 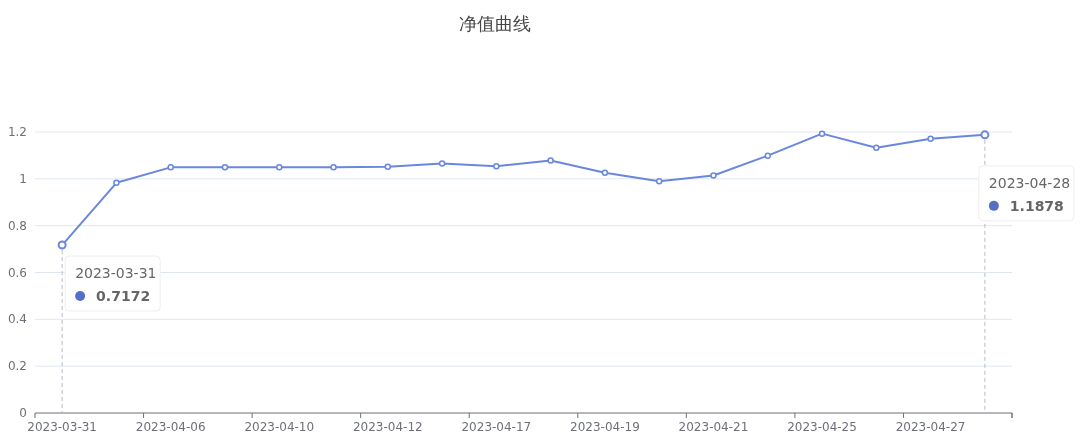 I want to click on x-tick-label: 2023-03-31, so click(x=62, y=427).